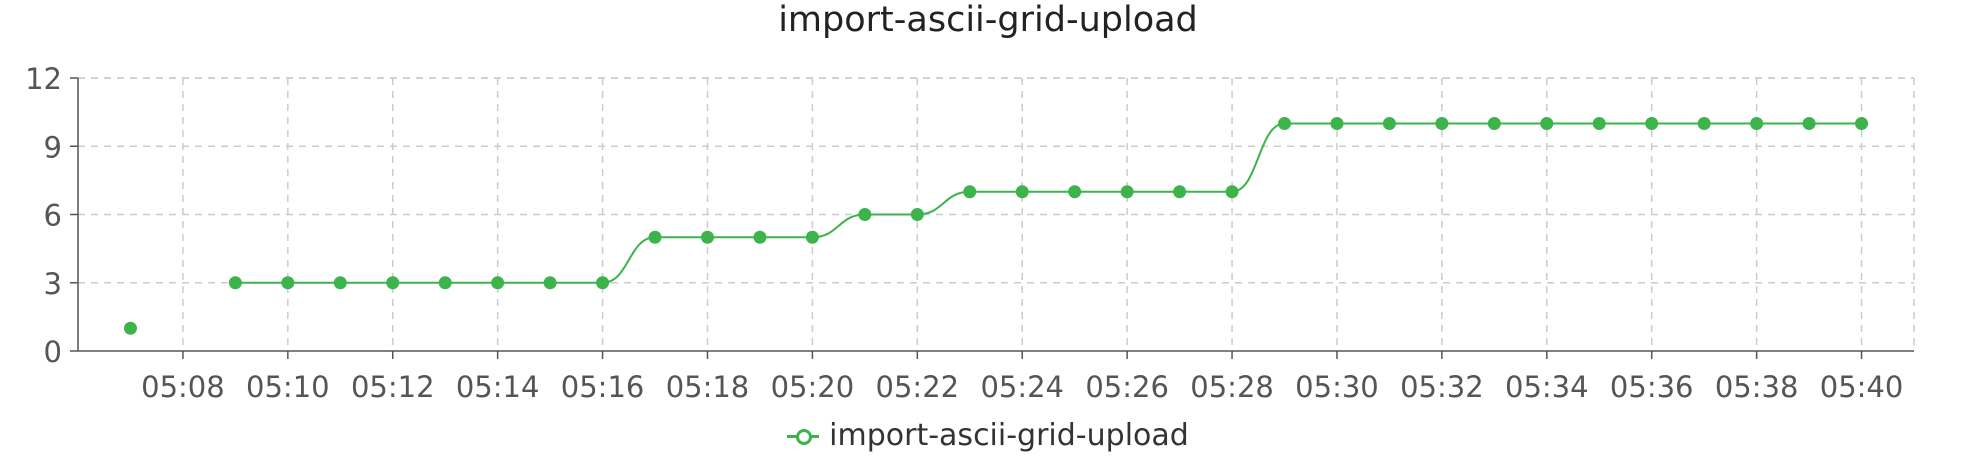 The image size is (1976, 466). I want to click on legend: import-ascii-grid-upload, so click(988, 435).